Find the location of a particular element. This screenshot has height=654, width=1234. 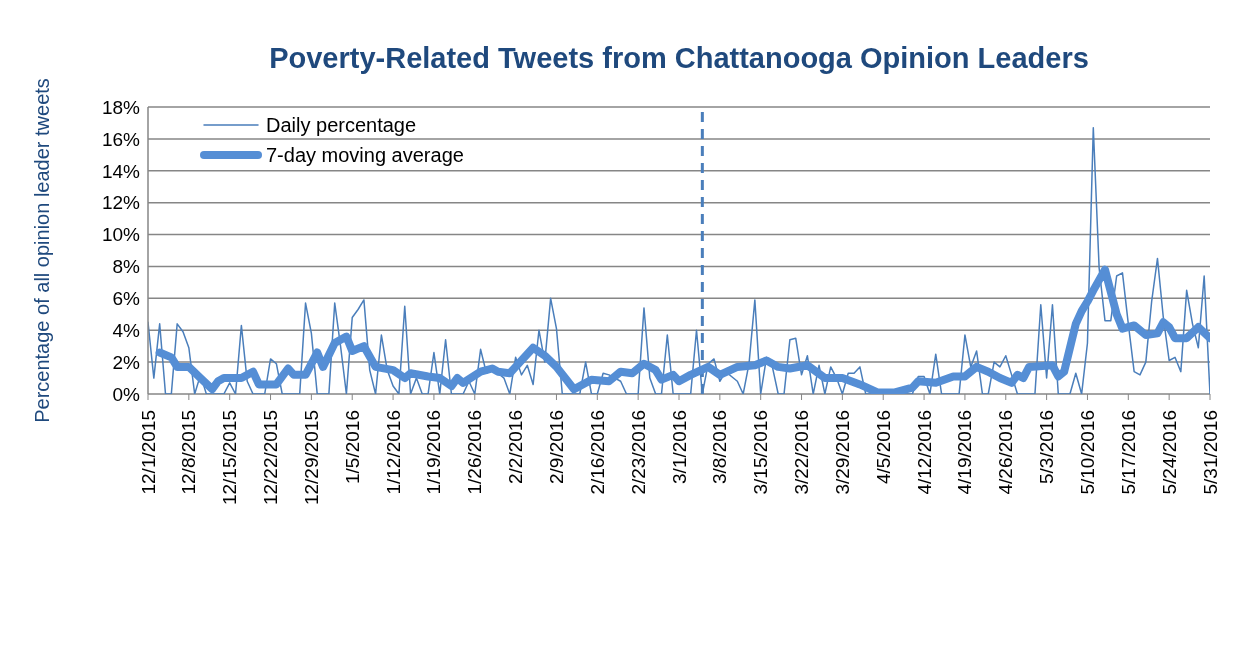

x-tick-label: 12/15/2015 is located at coordinates (230, 458).